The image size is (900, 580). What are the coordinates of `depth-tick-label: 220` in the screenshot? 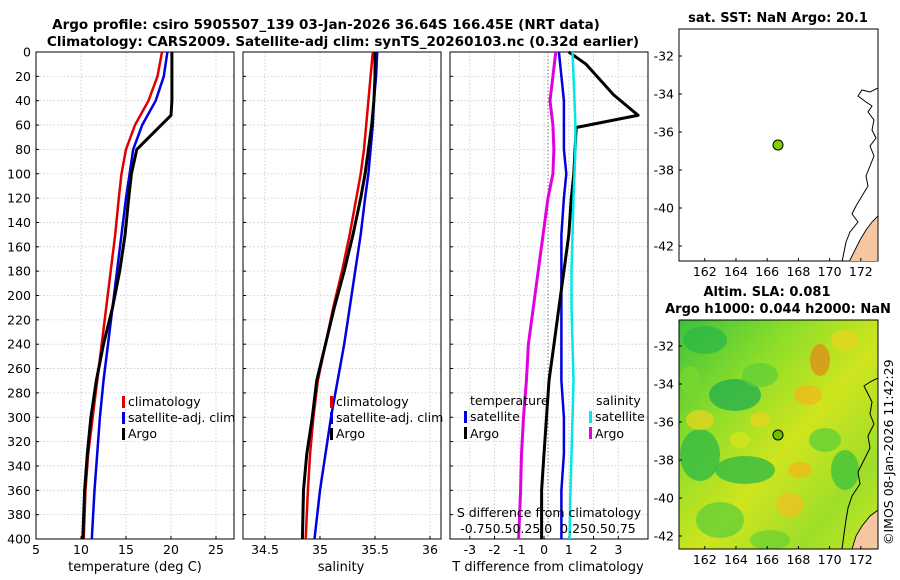 It's located at (19, 319).